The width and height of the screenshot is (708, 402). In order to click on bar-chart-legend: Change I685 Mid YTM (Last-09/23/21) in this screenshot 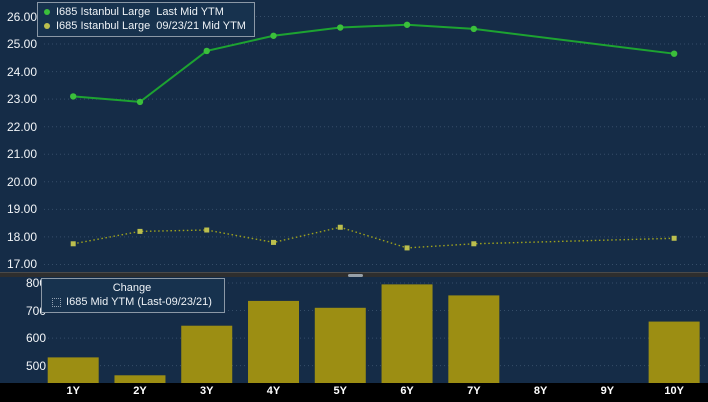, I will do `click(133, 295)`.